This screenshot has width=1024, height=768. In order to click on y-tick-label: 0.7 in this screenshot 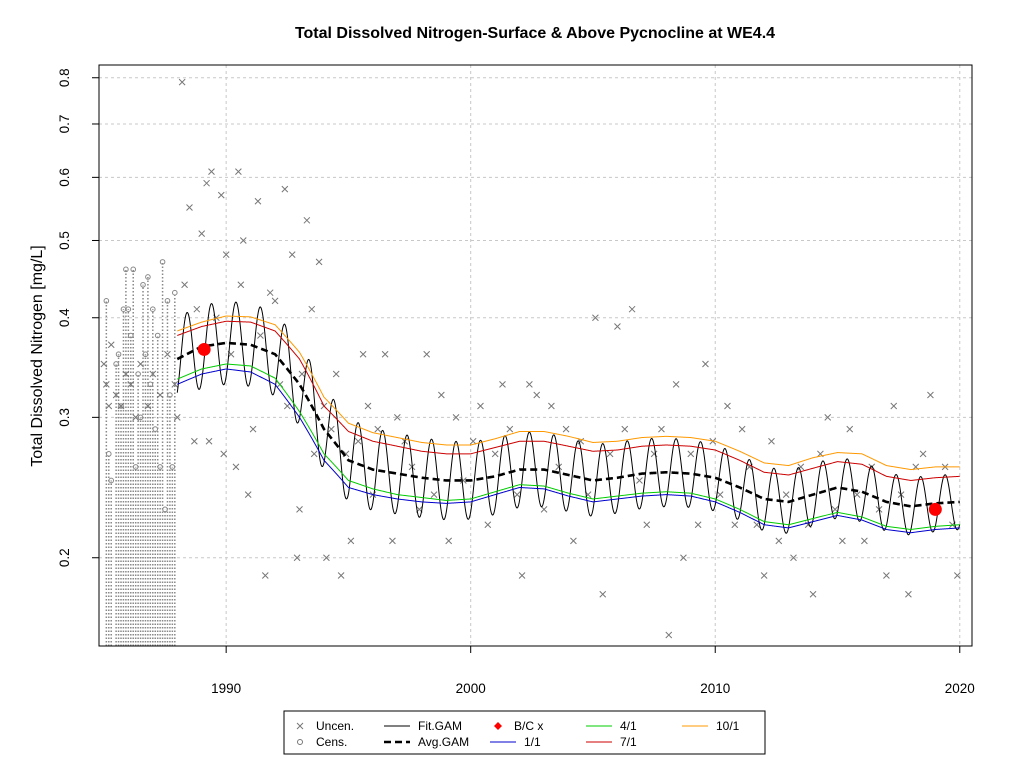, I will do `click(64, 124)`.